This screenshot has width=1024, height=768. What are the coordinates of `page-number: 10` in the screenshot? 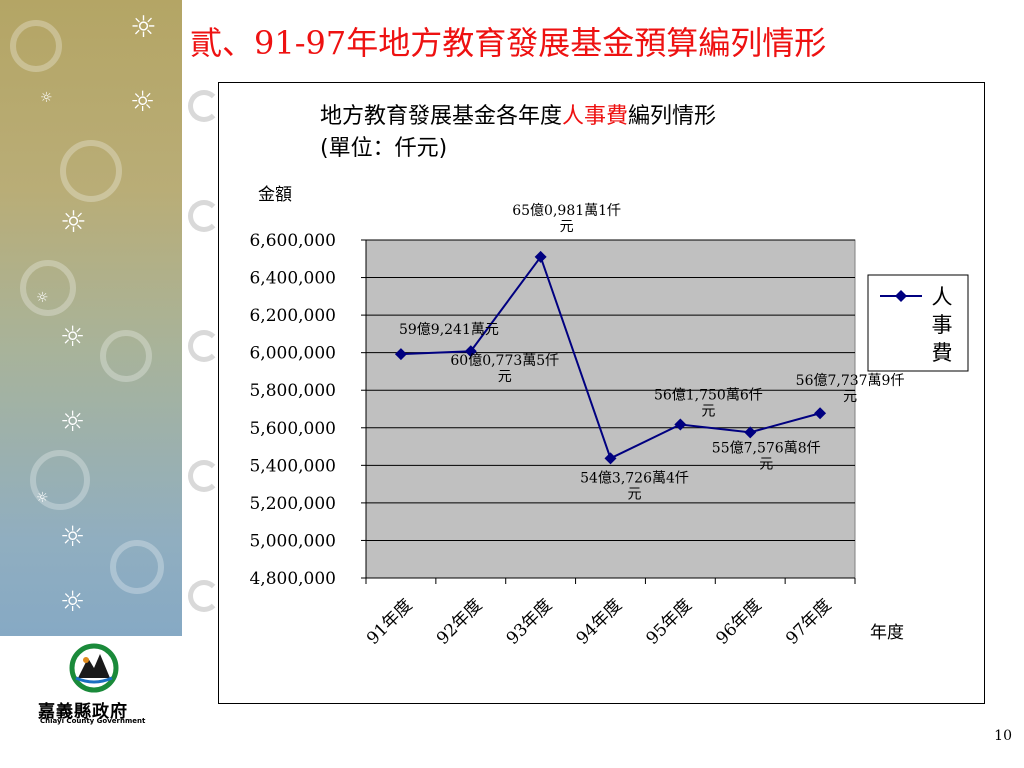 It's located at (1003, 736).